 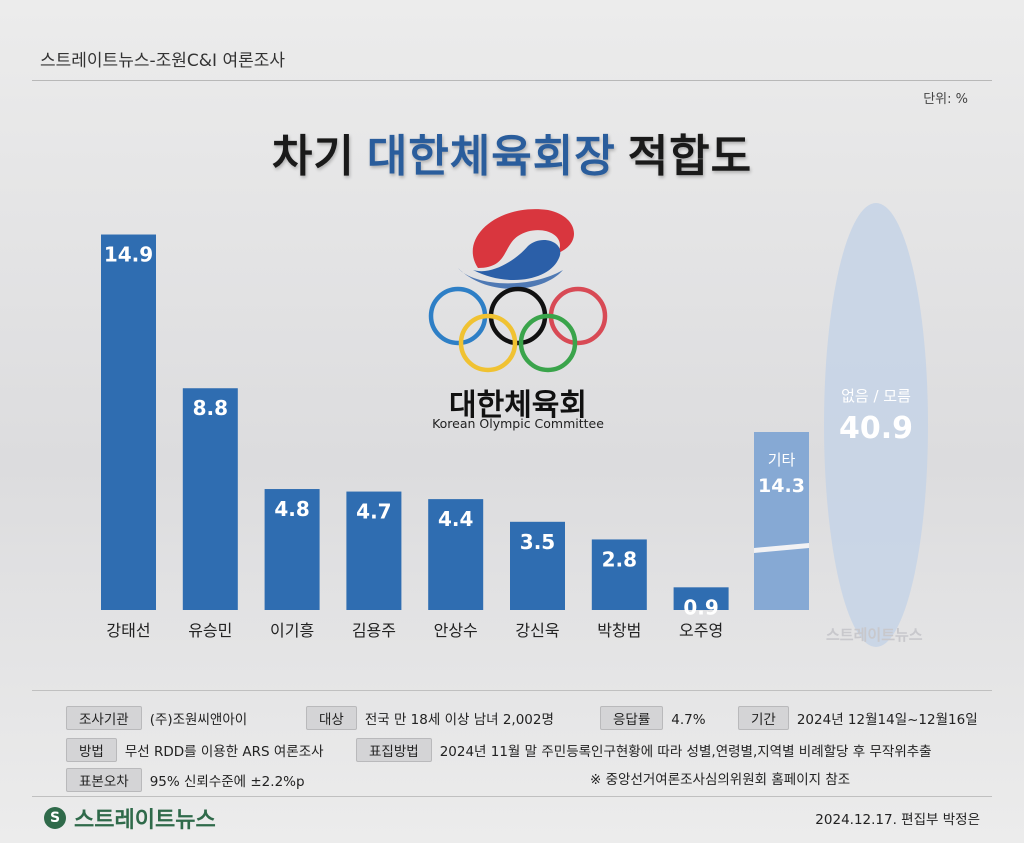 What do you see at coordinates (456, 630) in the screenshot?
I see `category-label-4: 안상수` at bounding box center [456, 630].